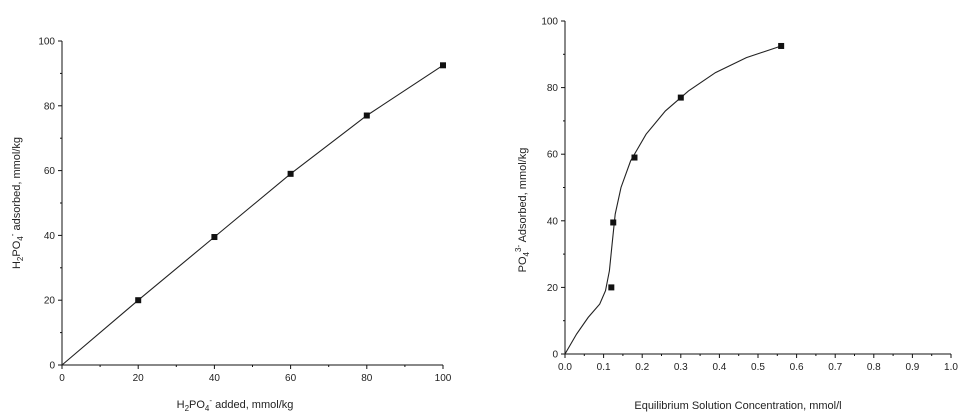 This screenshot has width=959, height=417. Describe the element at coordinates (565, 367) in the screenshot. I see `x-tick-label-right: 0.0` at that location.